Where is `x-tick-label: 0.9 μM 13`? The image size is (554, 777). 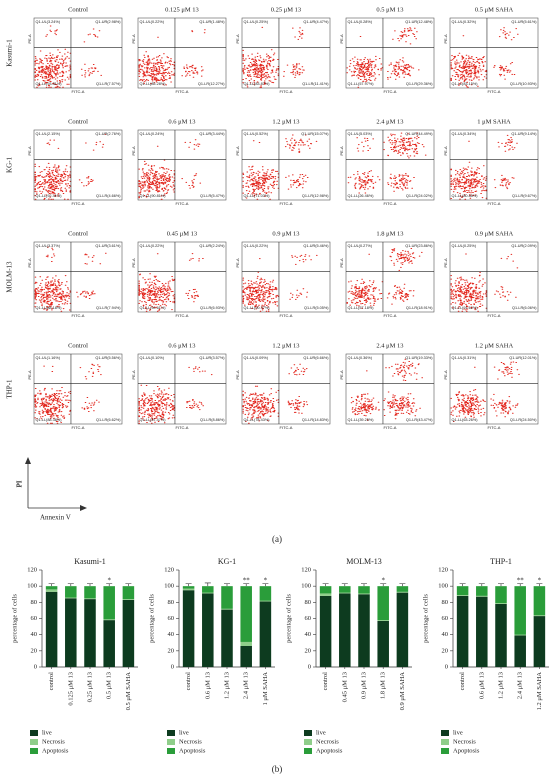 x-tick-label: 0.9 μM 13 is located at coordinates (363, 685).